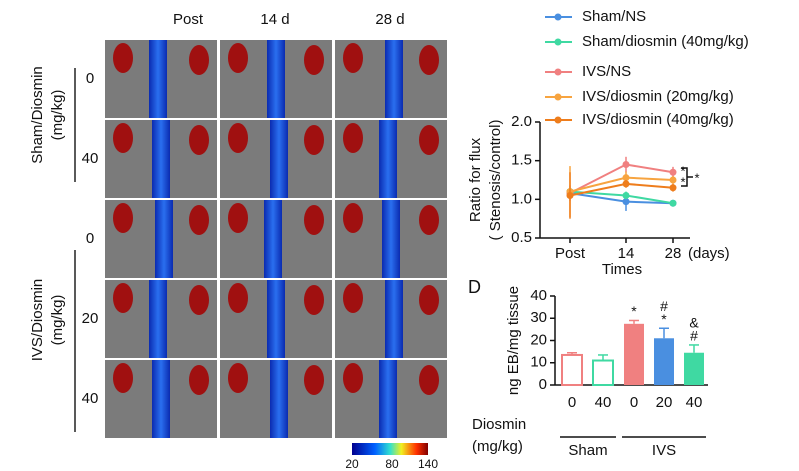 The height and width of the screenshot is (471, 799). What do you see at coordinates (274, 19) in the screenshot?
I see `column-header: 14 d` at bounding box center [274, 19].